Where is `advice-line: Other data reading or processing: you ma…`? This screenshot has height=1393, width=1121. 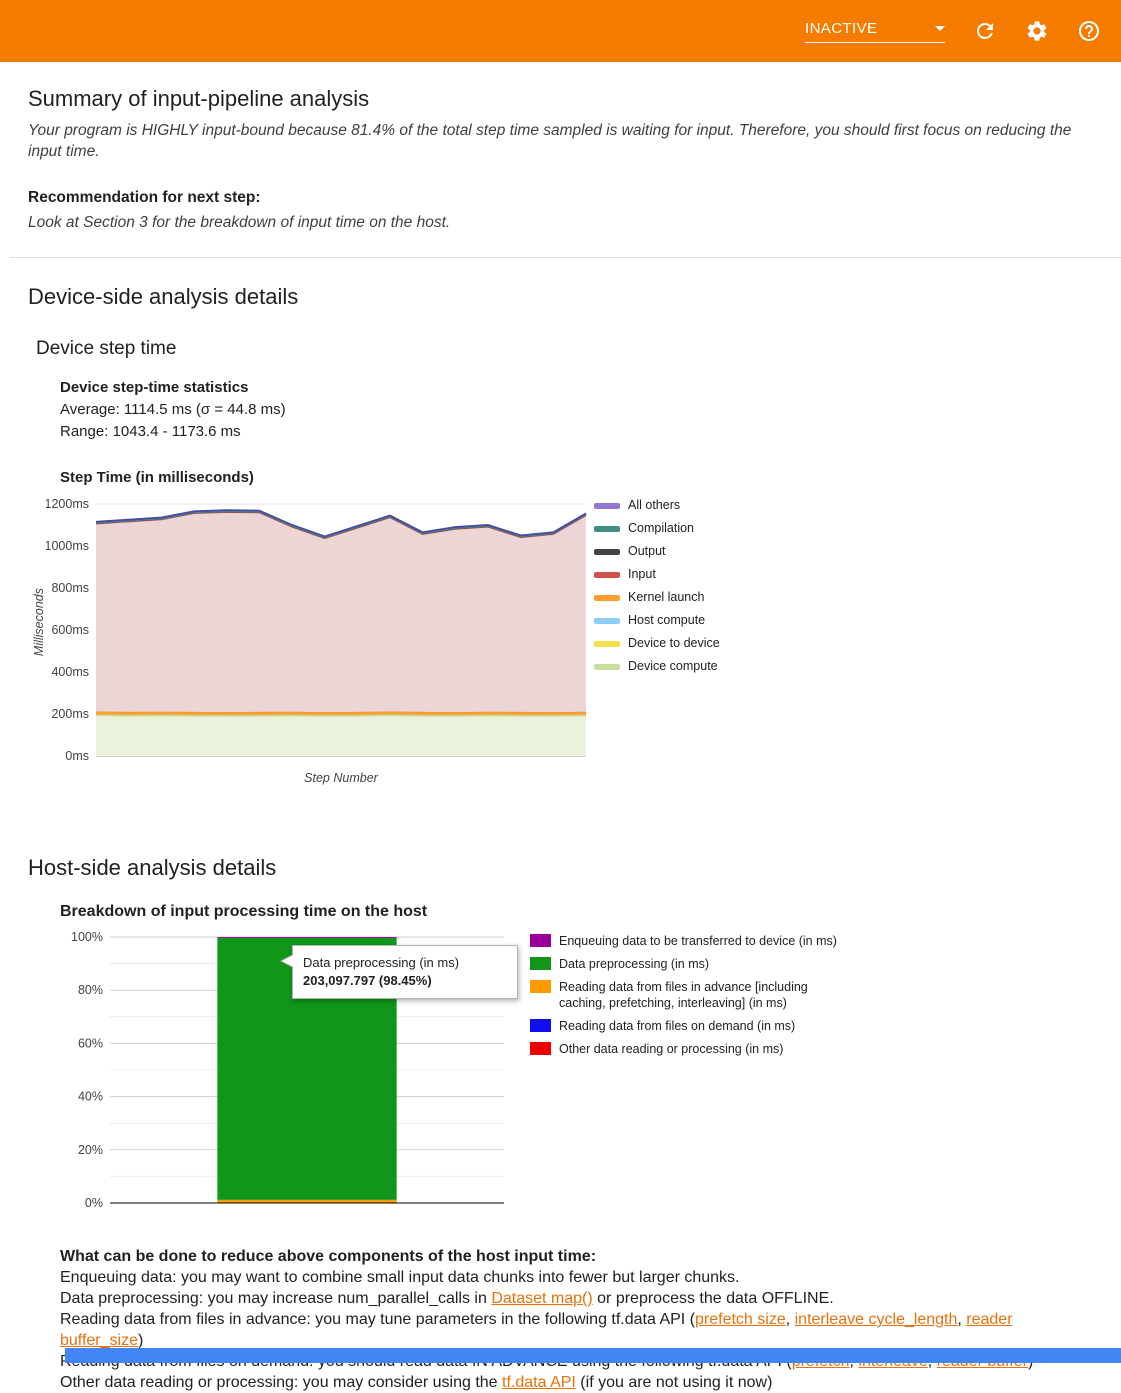 advice-line: Other data reading or processing: you ma… is located at coordinates (575, 1382).